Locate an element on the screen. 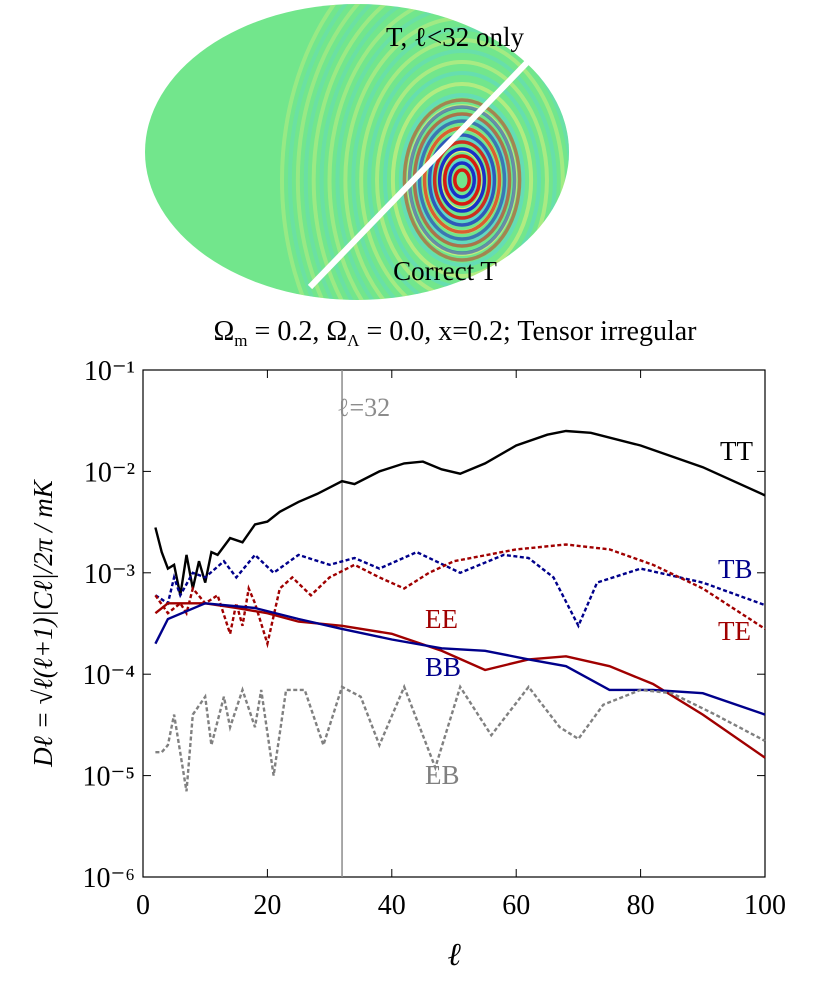 Image resolution: width=831 pixels, height=985 pixels. y-tick-label: 10⁻¹ is located at coordinates (109, 371).